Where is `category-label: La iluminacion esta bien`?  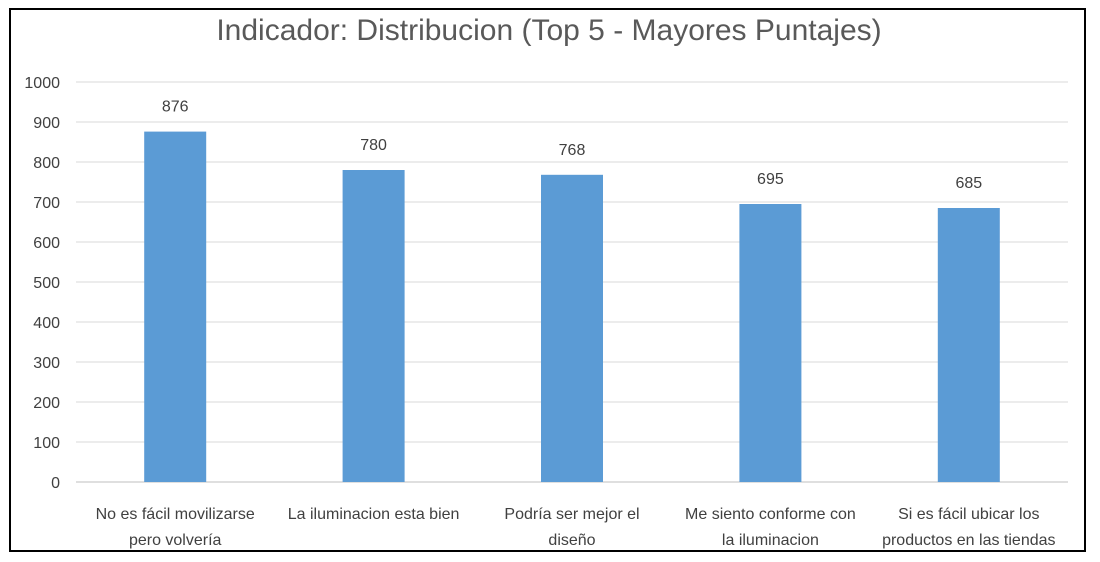 category-label: La iluminacion esta bien is located at coordinates (374, 514).